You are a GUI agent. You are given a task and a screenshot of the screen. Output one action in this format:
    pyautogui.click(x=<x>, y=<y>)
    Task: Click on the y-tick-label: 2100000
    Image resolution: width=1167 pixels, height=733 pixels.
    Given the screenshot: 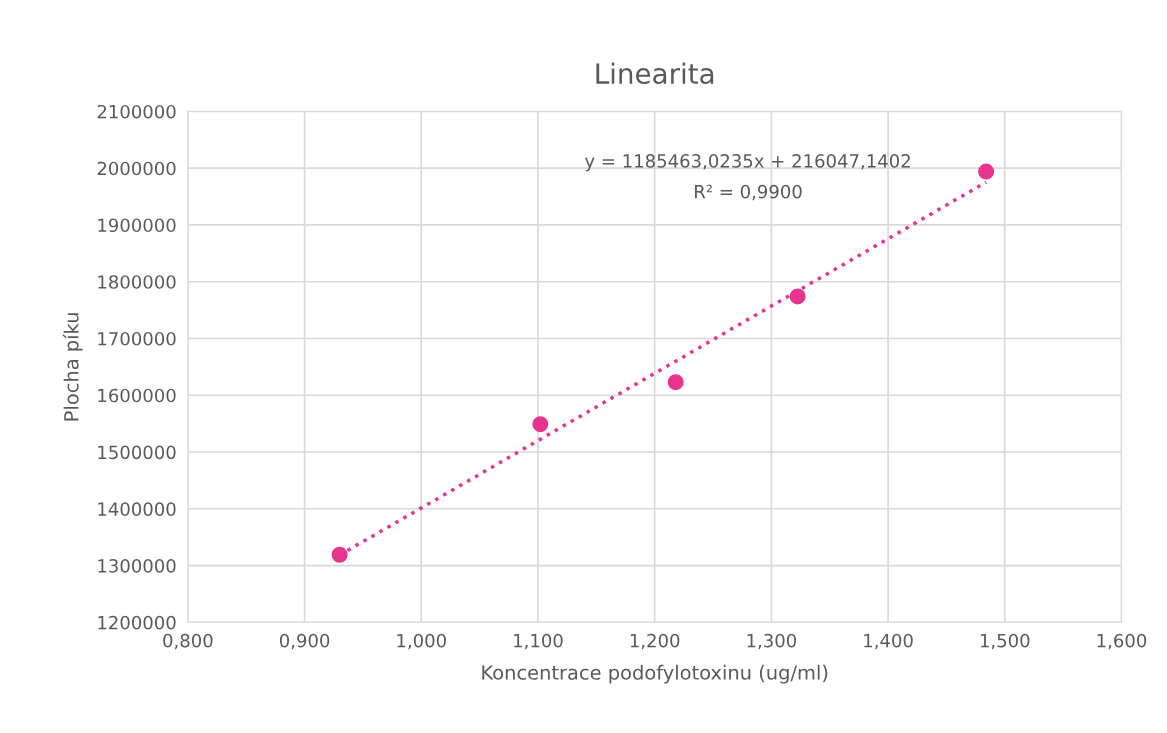 What is the action you would take?
    pyautogui.click(x=136, y=111)
    